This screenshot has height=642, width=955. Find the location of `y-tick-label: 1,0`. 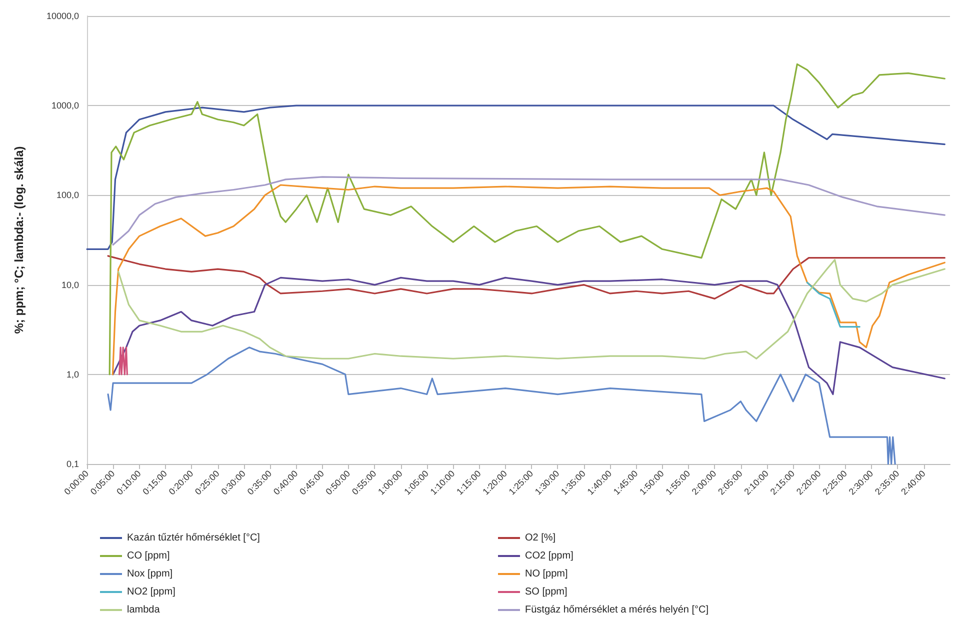

y-tick-label: 1,0 is located at coordinates (72, 374).